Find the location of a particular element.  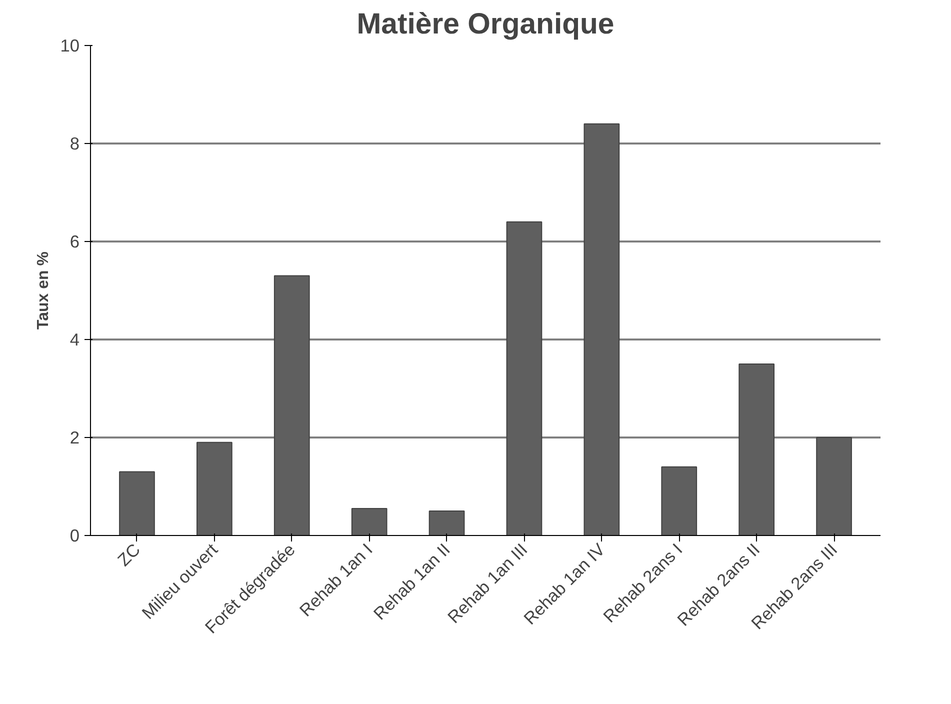

y-tick-label: 8 is located at coordinates (75, 144).